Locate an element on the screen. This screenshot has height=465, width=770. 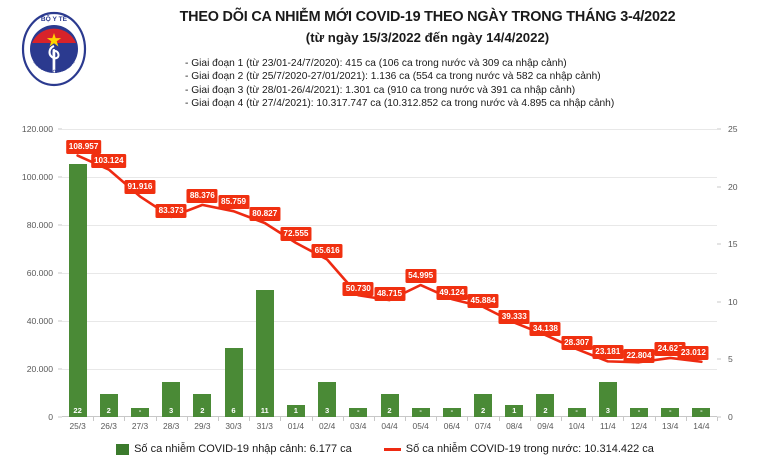
line-value-label: 65.616 is located at coordinates (327, 250).